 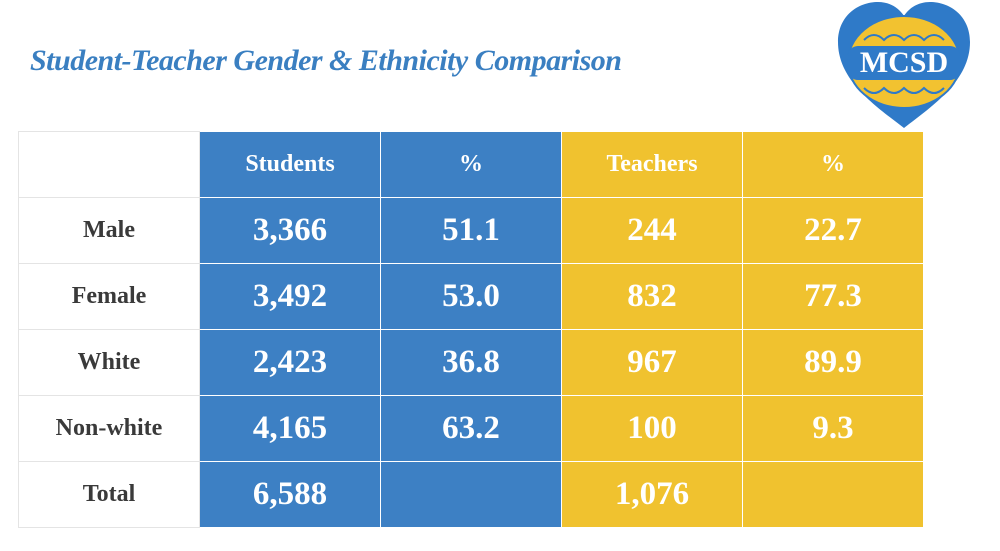 What do you see at coordinates (290, 296) in the screenshot?
I see `table-cell: 3,492` at bounding box center [290, 296].